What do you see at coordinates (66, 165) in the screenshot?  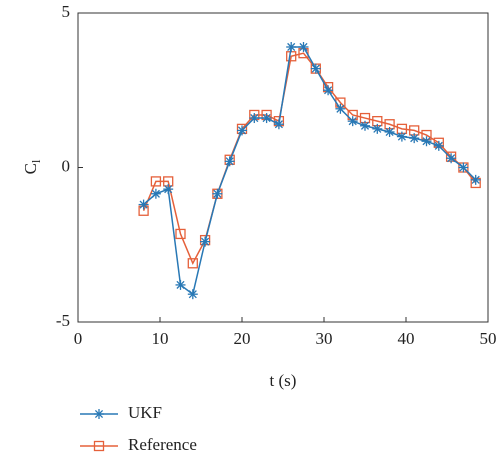 I see `y-tick-label: 0` at bounding box center [66, 165].